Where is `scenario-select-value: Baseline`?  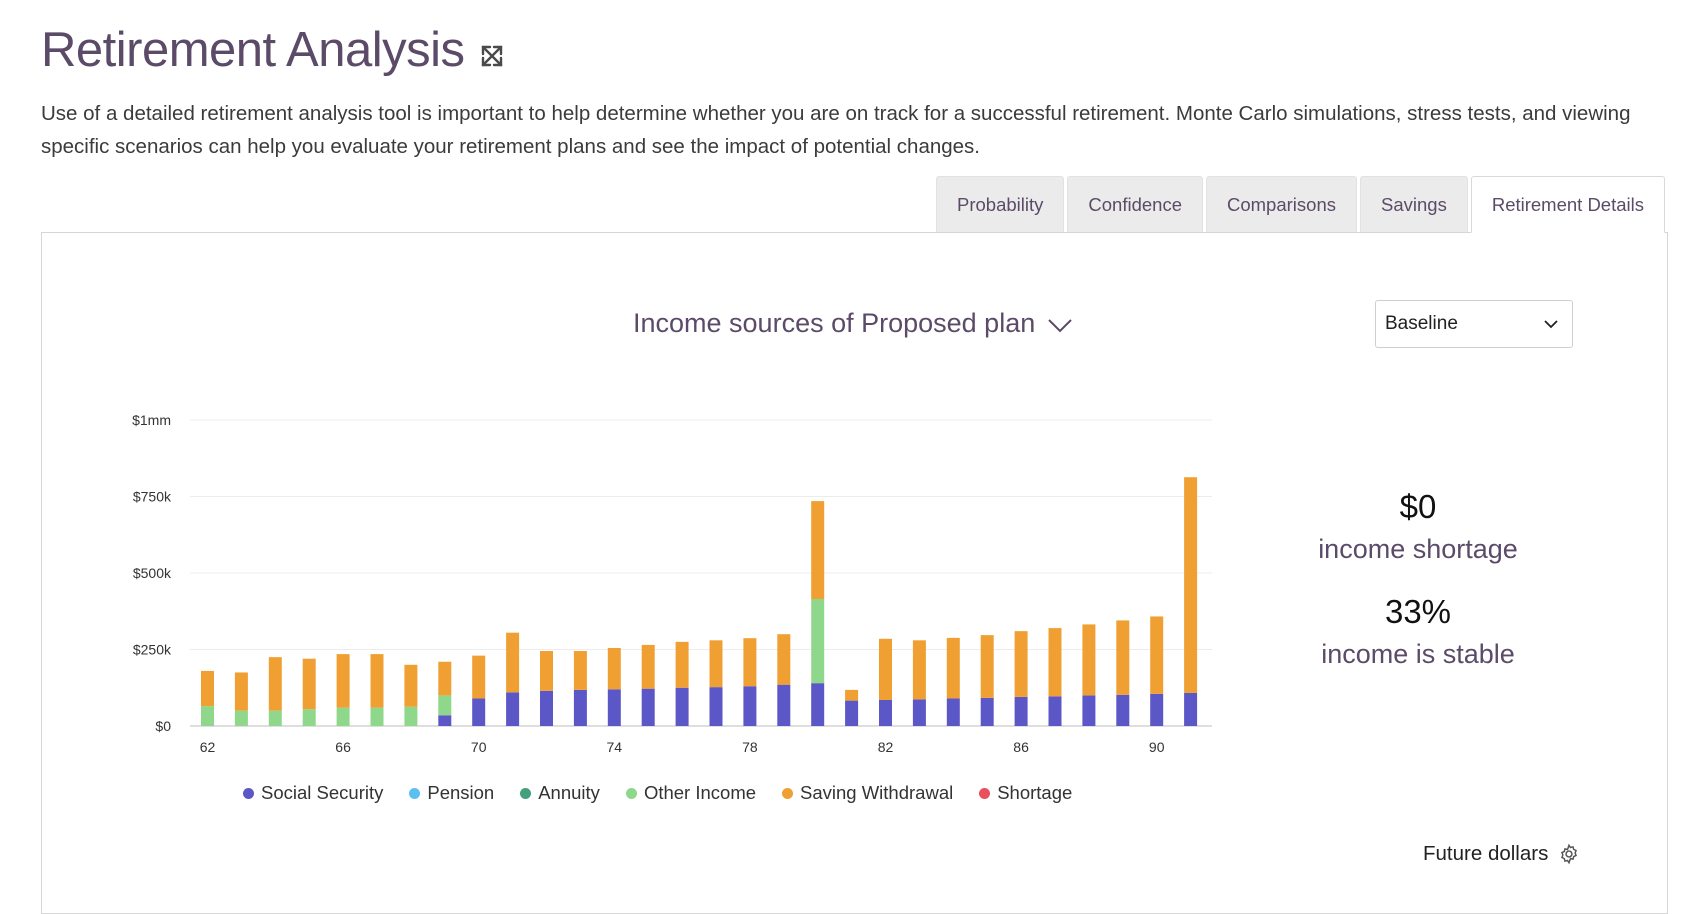 scenario-select-value: Baseline is located at coordinates (1421, 323).